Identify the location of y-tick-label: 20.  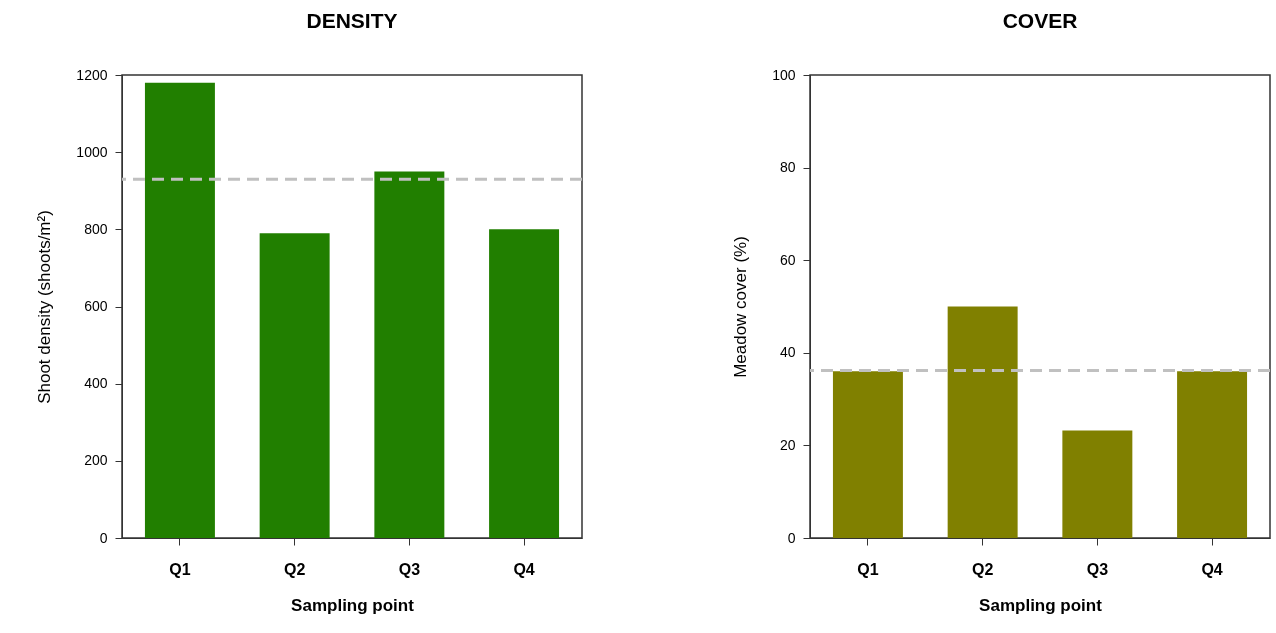
(787, 444).